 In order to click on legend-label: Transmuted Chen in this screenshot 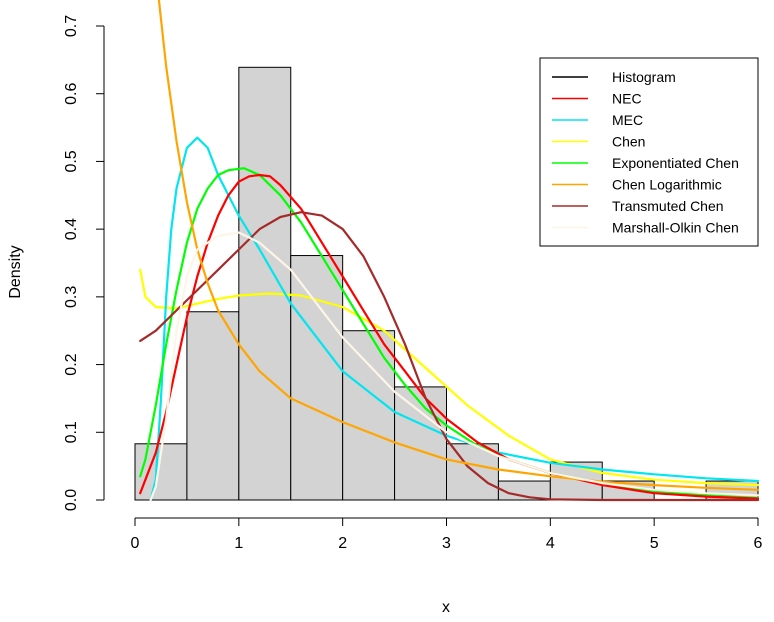, I will do `click(668, 206)`.